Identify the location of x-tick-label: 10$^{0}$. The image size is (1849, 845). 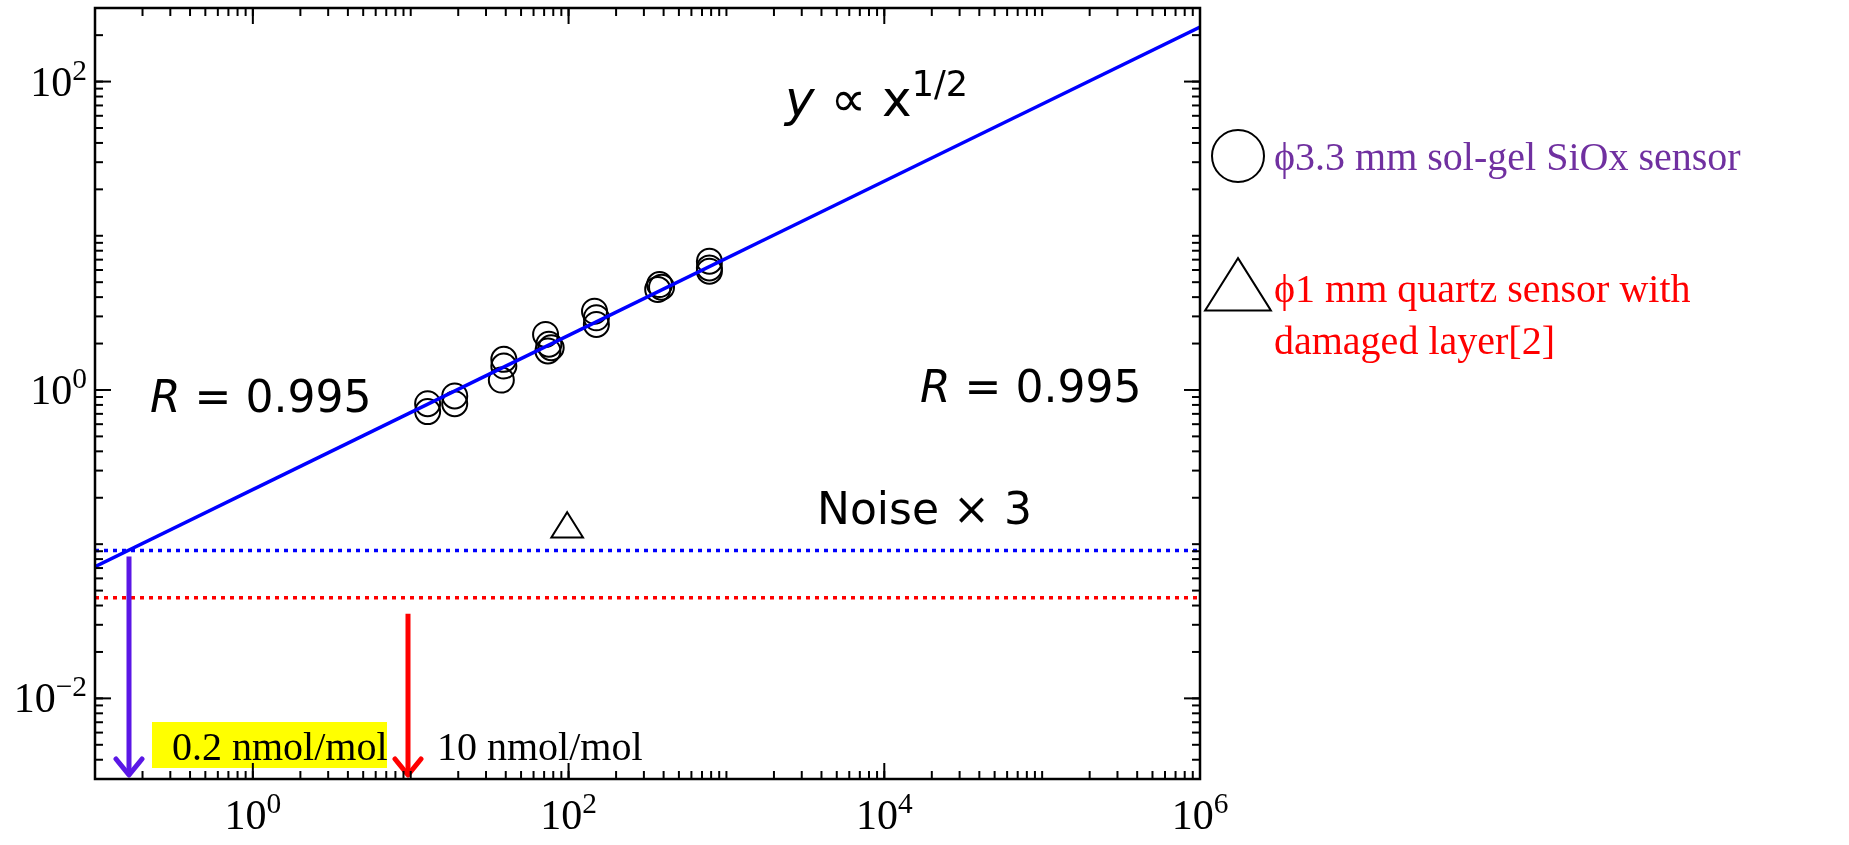
(253, 812).